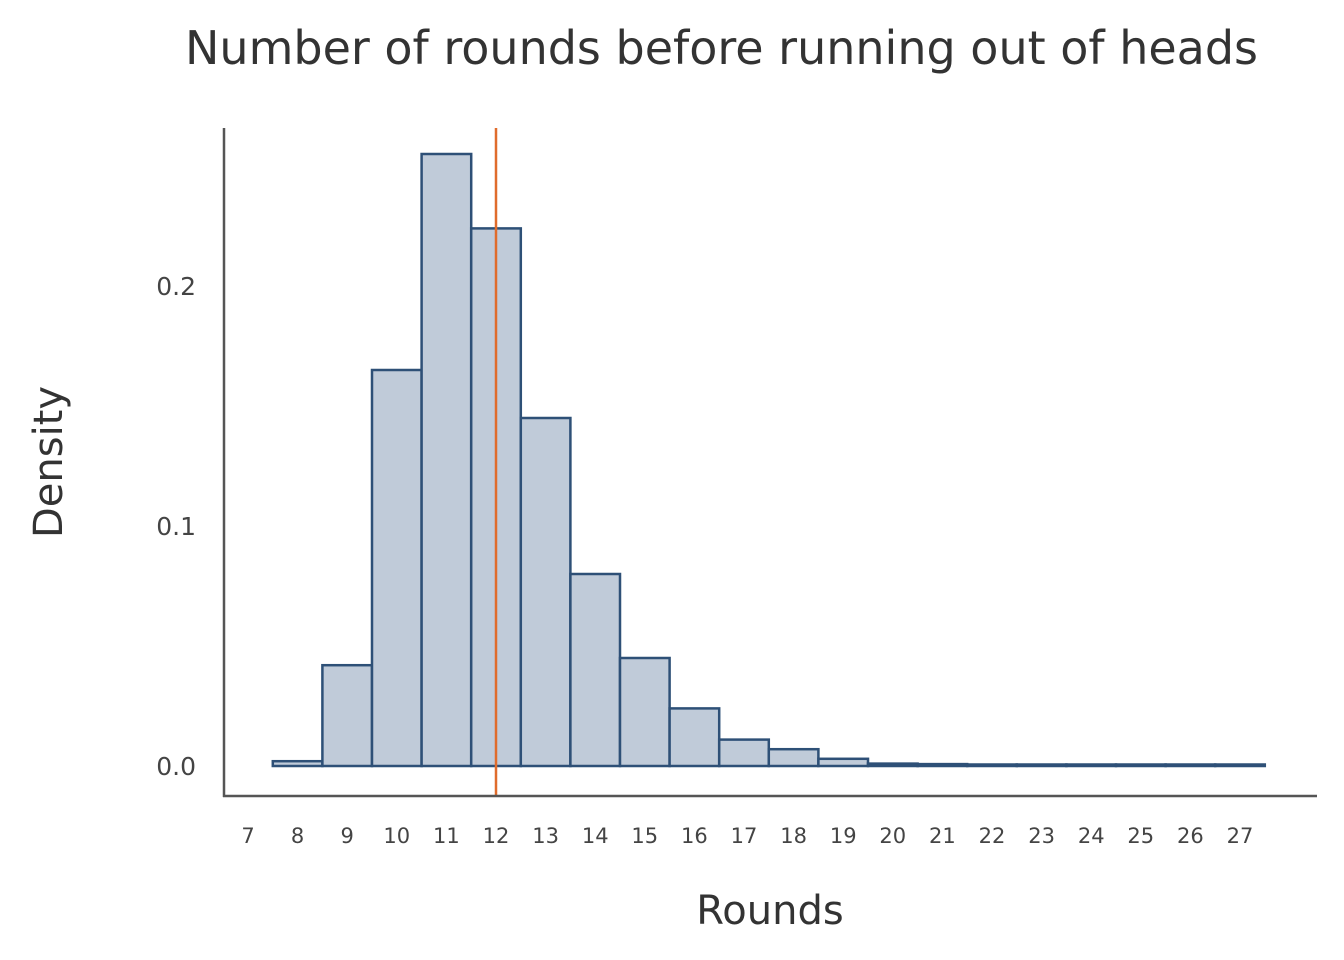 Image resolution: width=1344 pixels, height=960 pixels. I want to click on x-tick-label: 11, so click(446, 836).